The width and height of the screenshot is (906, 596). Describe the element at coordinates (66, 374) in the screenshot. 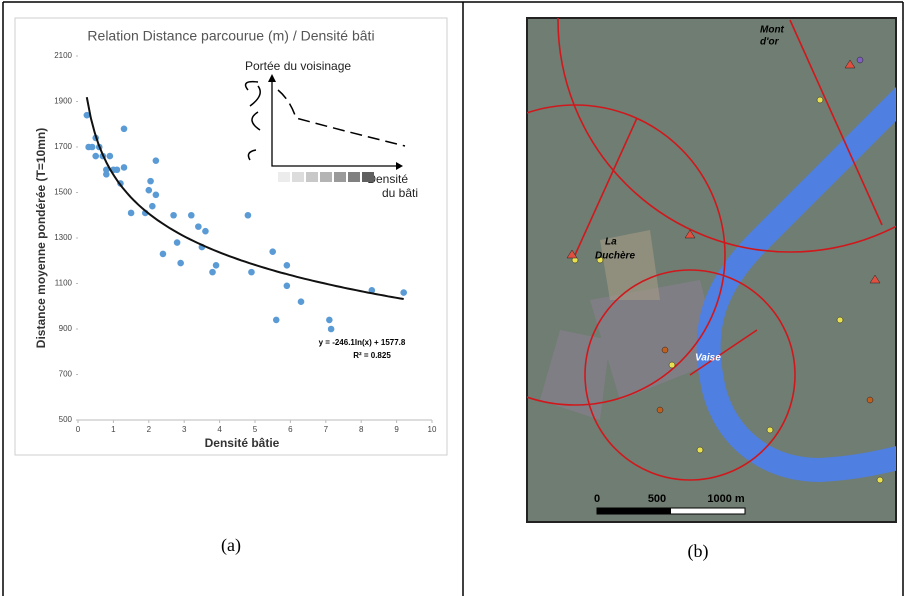

I see `y-tick-label: 700` at that location.